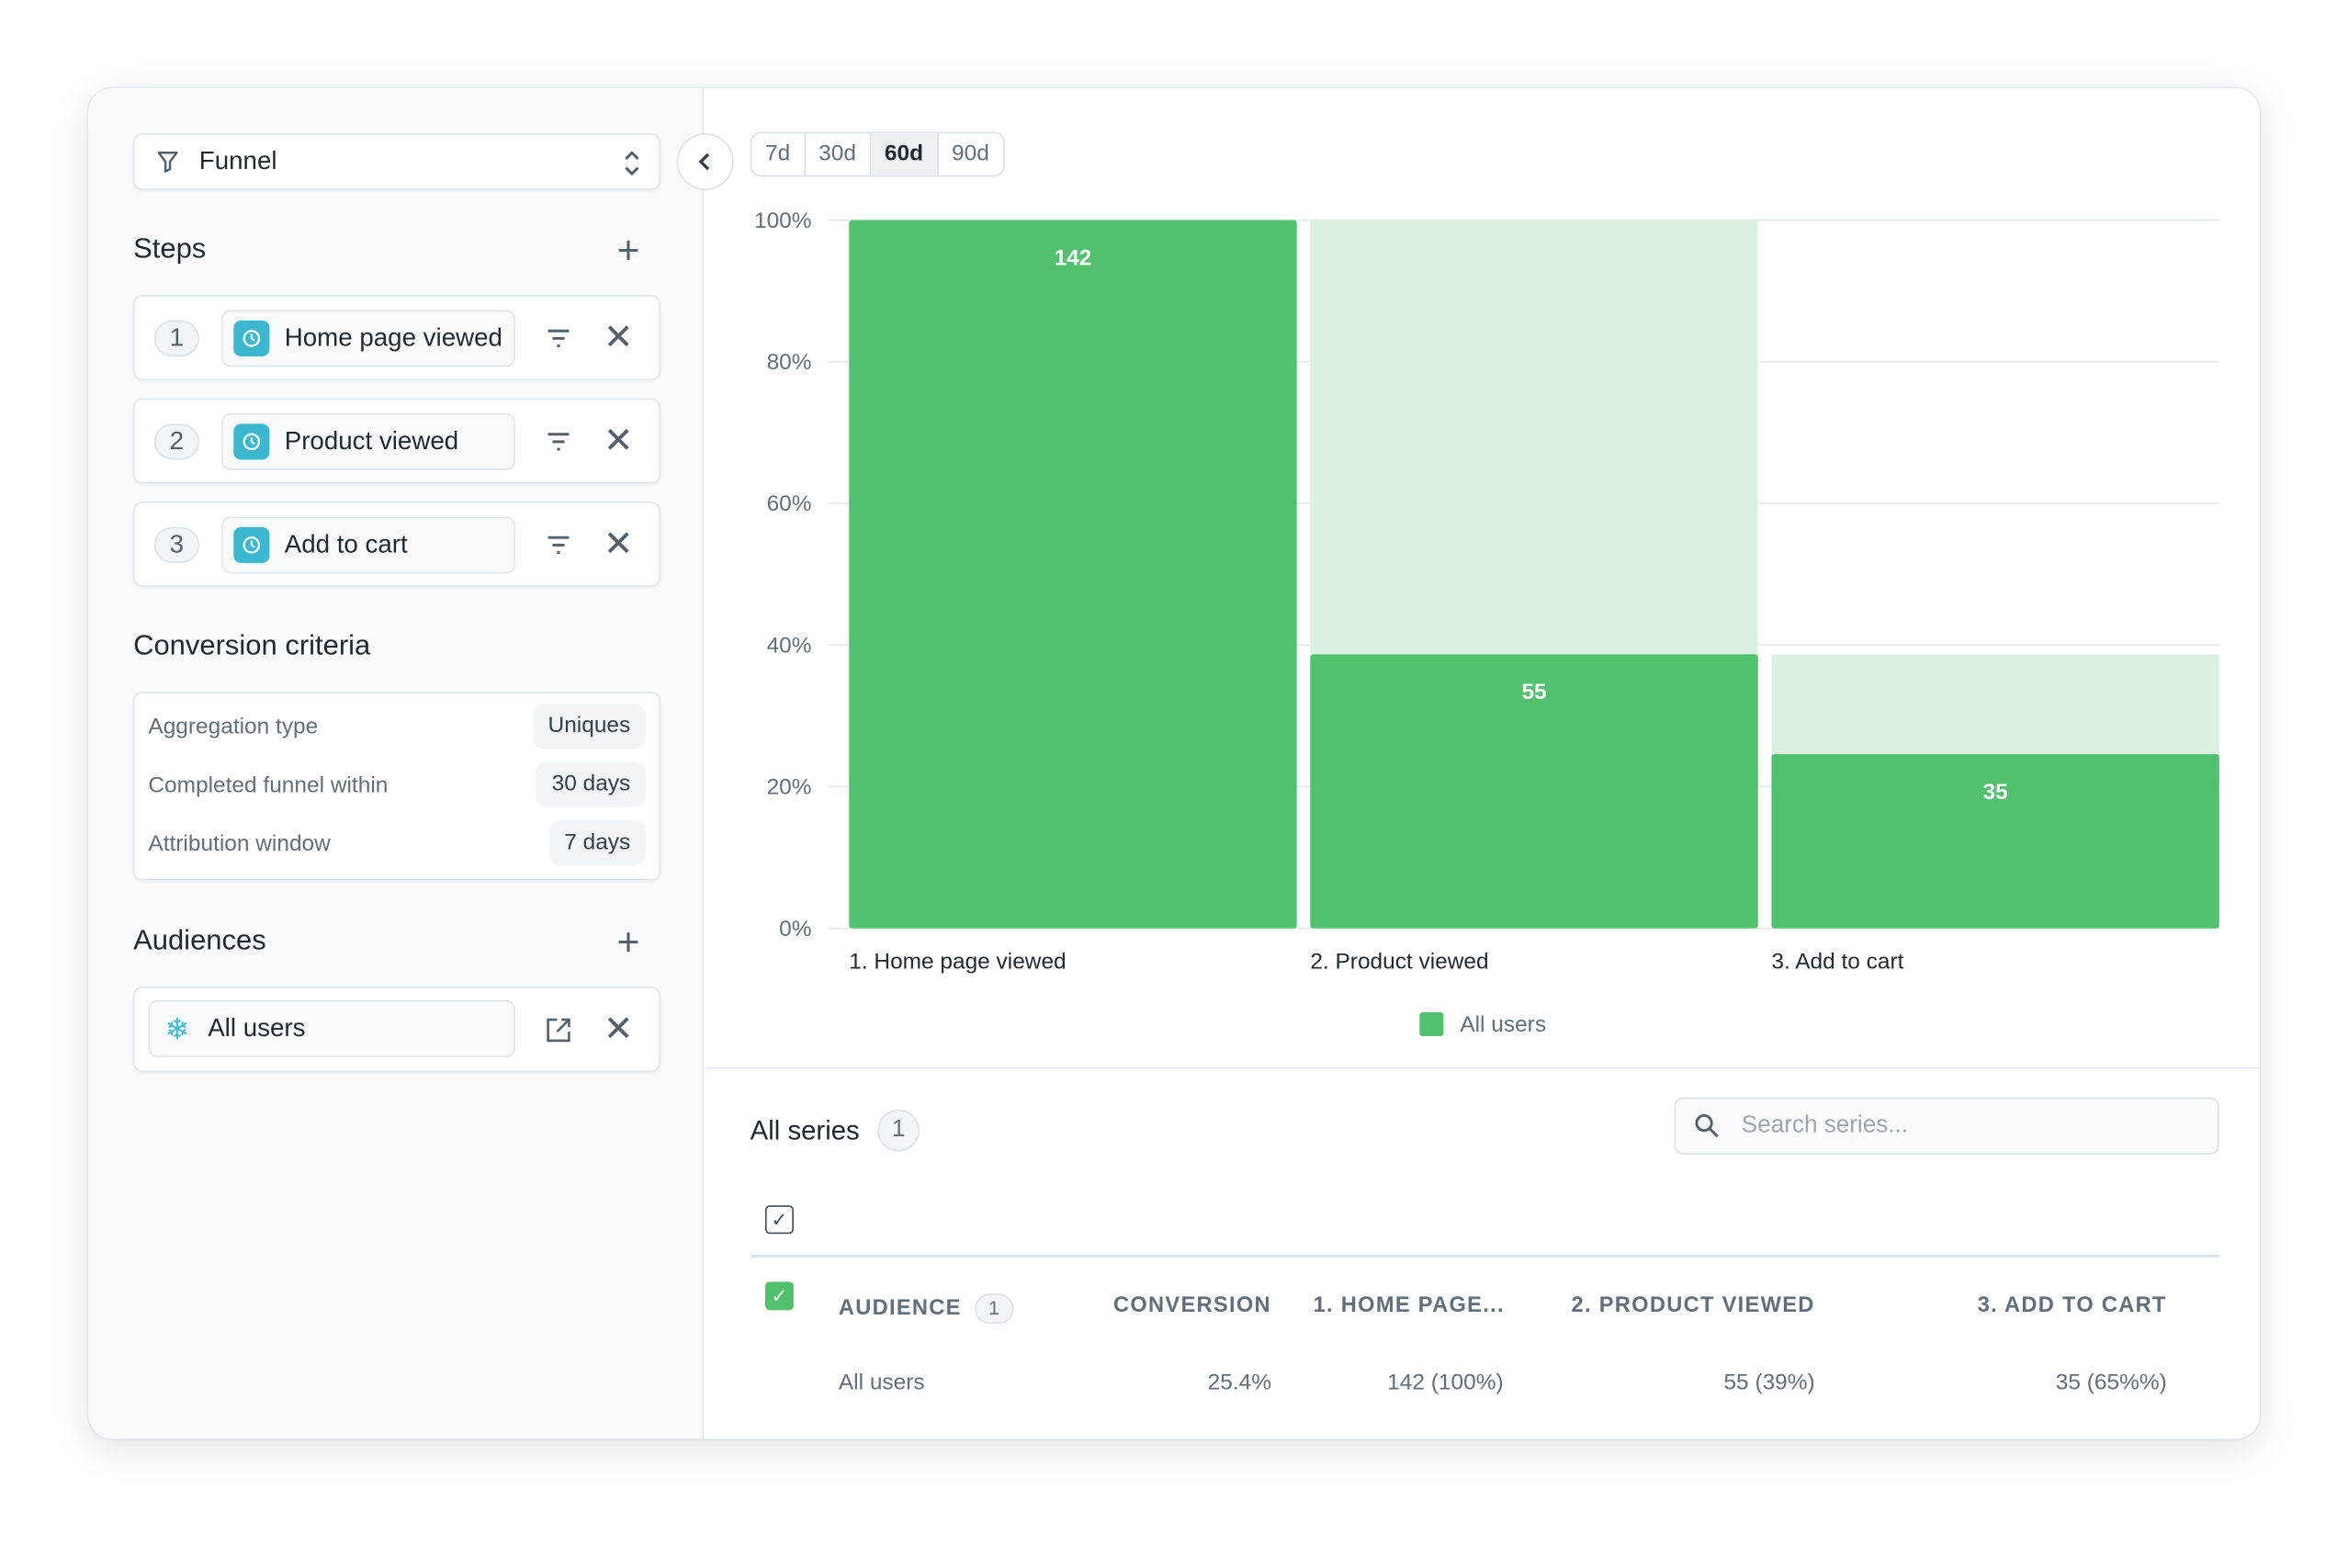 This screenshot has width=2348, height=1568. Describe the element at coordinates (1693, 1305) in the screenshot. I see `column-header-step-2: 2. PRODUCT VIEWED` at that location.